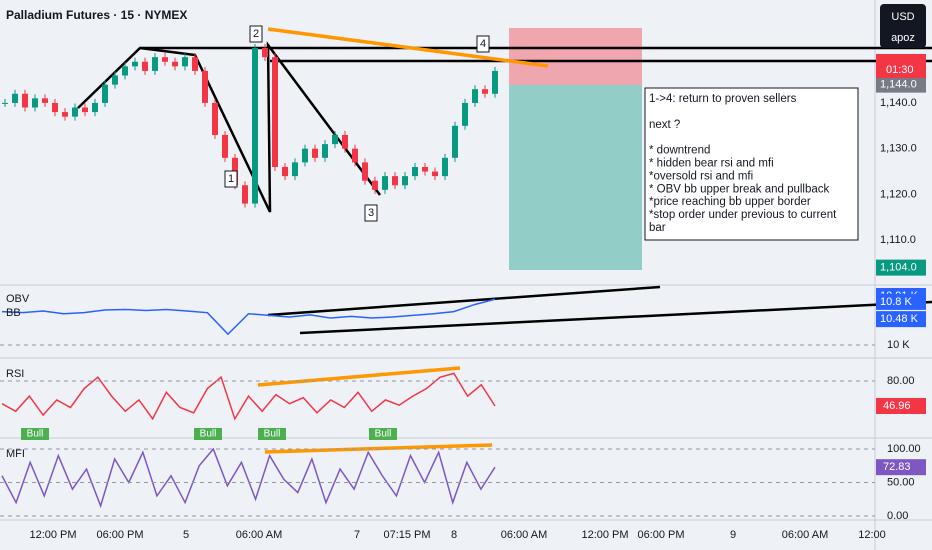 The width and height of the screenshot is (932, 550). What do you see at coordinates (701, 176) in the screenshot?
I see `note-line: *oversold rsi and mfi` at bounding box center [701, 176].